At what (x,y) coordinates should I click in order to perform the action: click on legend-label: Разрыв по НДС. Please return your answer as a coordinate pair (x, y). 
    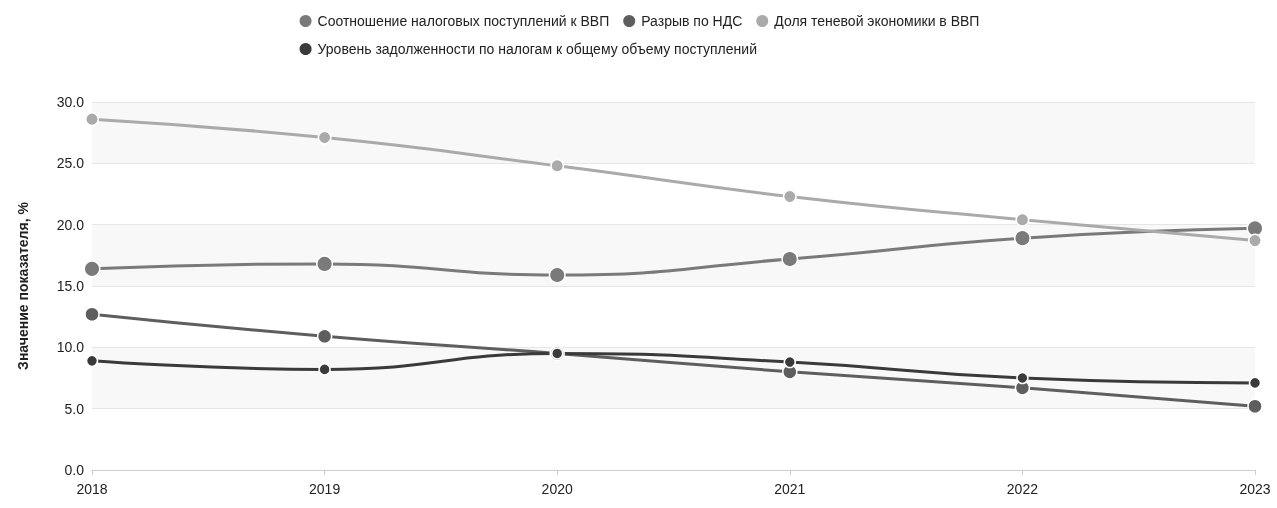
    Looking at the image, I should click on (692, 21).